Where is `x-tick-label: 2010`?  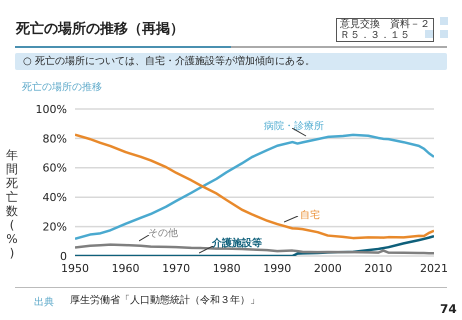
x-tick-label: 2010 is located at coordinates (378, 268).